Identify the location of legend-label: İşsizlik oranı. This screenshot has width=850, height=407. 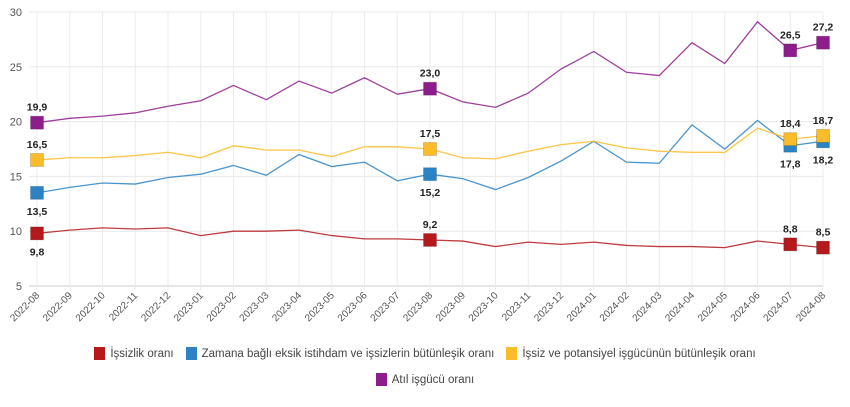
(142, 353).